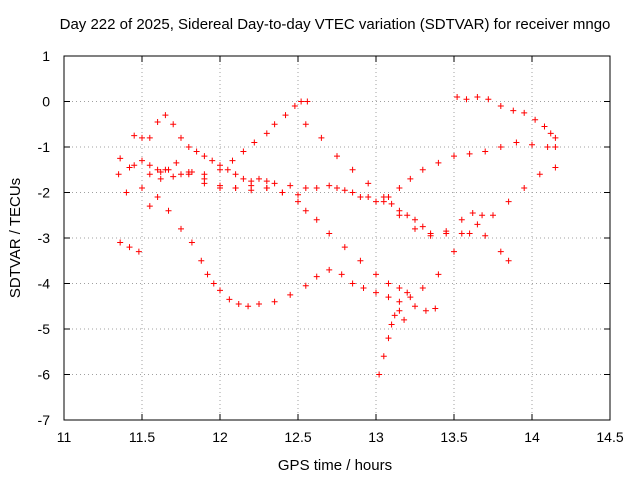 The width and height of the screenshot is (640, 480). What do you see at coordinates (142, 437) in the screenshot?
I see `x-tick-label: 11.5` at bounding box center [142, 437].